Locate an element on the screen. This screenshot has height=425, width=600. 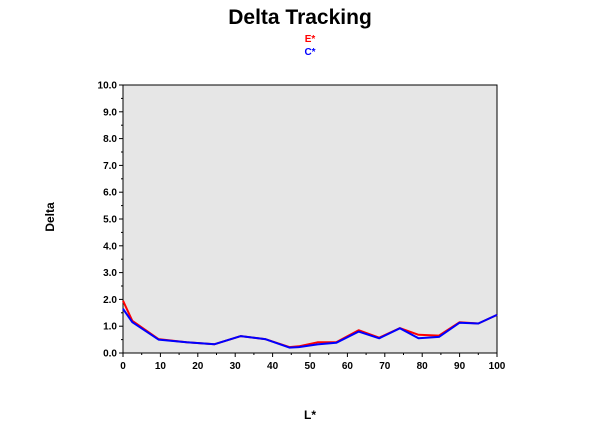
x-tick-label: 30 is located at coordinates (236, 366).